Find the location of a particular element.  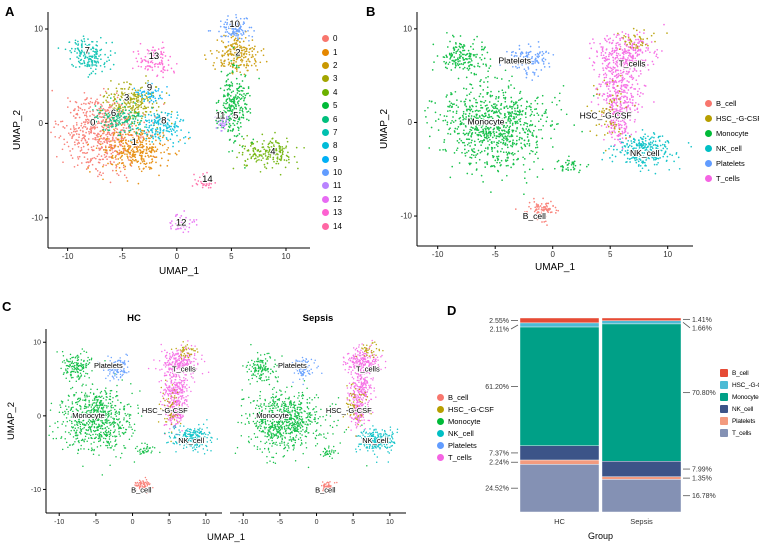

pct-label-sepsis: 7.99% is located at coordinates (702, 470).